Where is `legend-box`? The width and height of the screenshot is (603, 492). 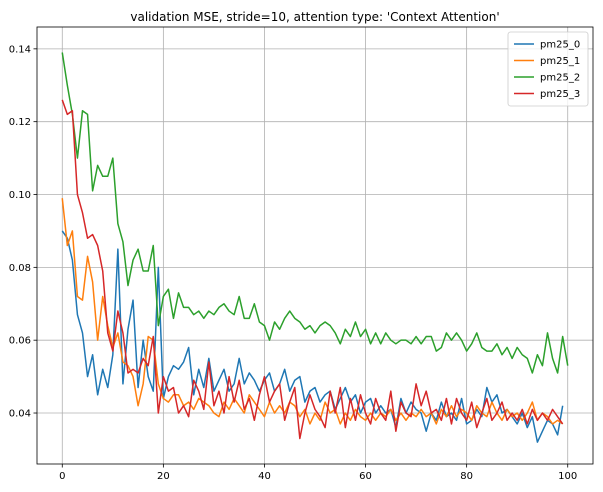 legend-box is located at coordinates (548, 69).